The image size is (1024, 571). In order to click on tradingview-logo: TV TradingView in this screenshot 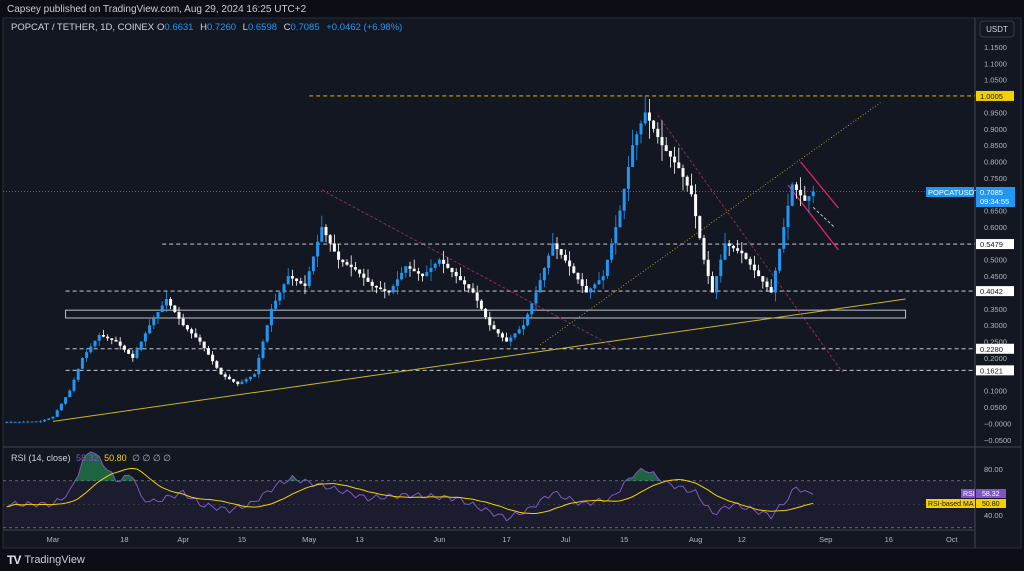, I will do `click(46, 560)`.